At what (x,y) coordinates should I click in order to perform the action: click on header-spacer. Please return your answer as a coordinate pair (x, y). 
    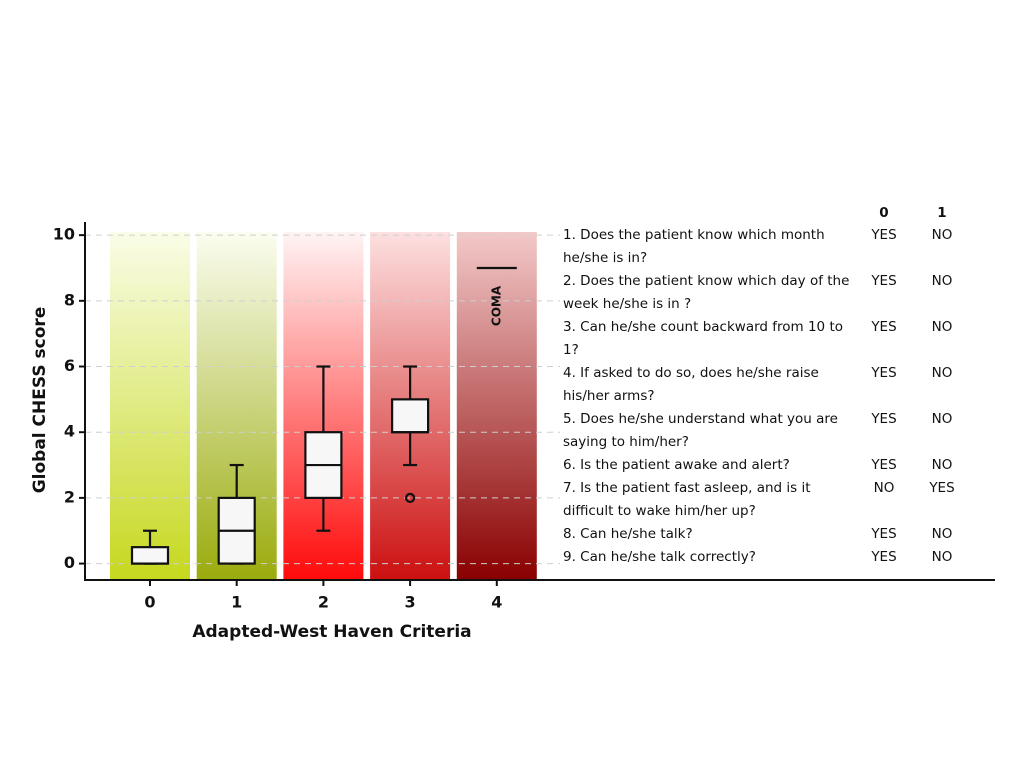
    Looking at the image, I should click on (709, 213).